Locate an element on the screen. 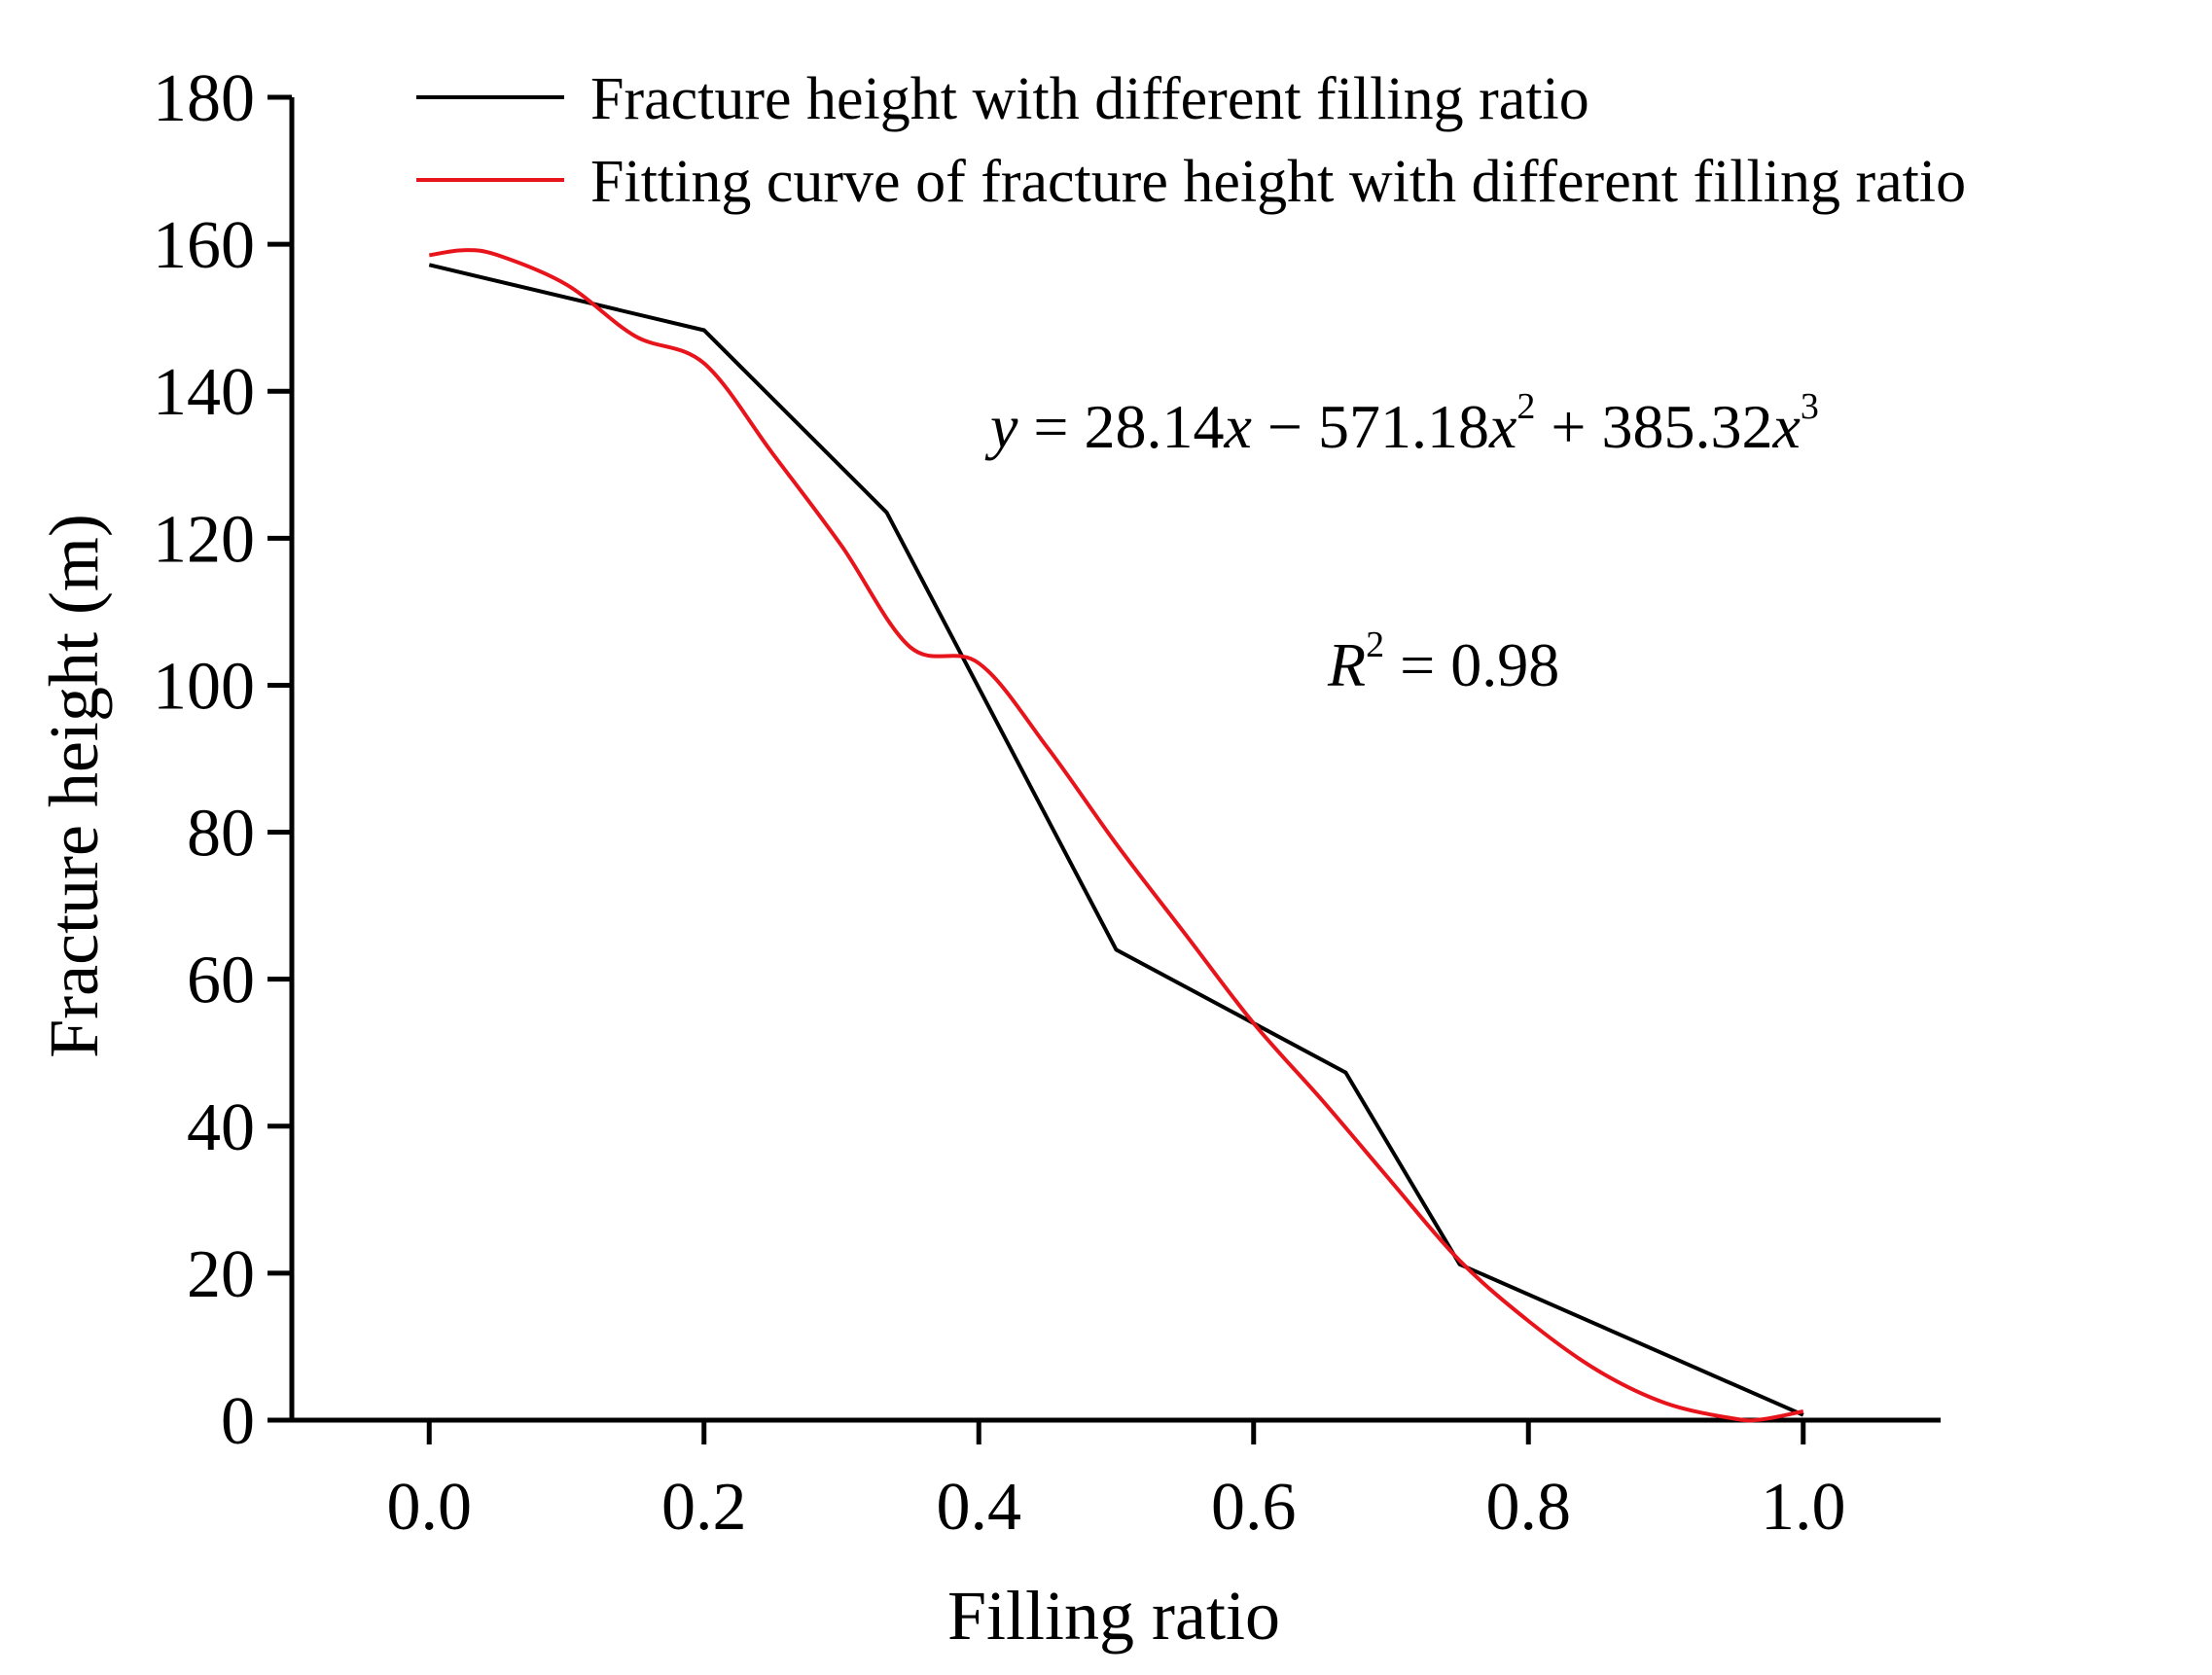 The width and height of the screenshot is (2212, 1675). y-tick-label: 20 is located at coordinates (221, 1274).